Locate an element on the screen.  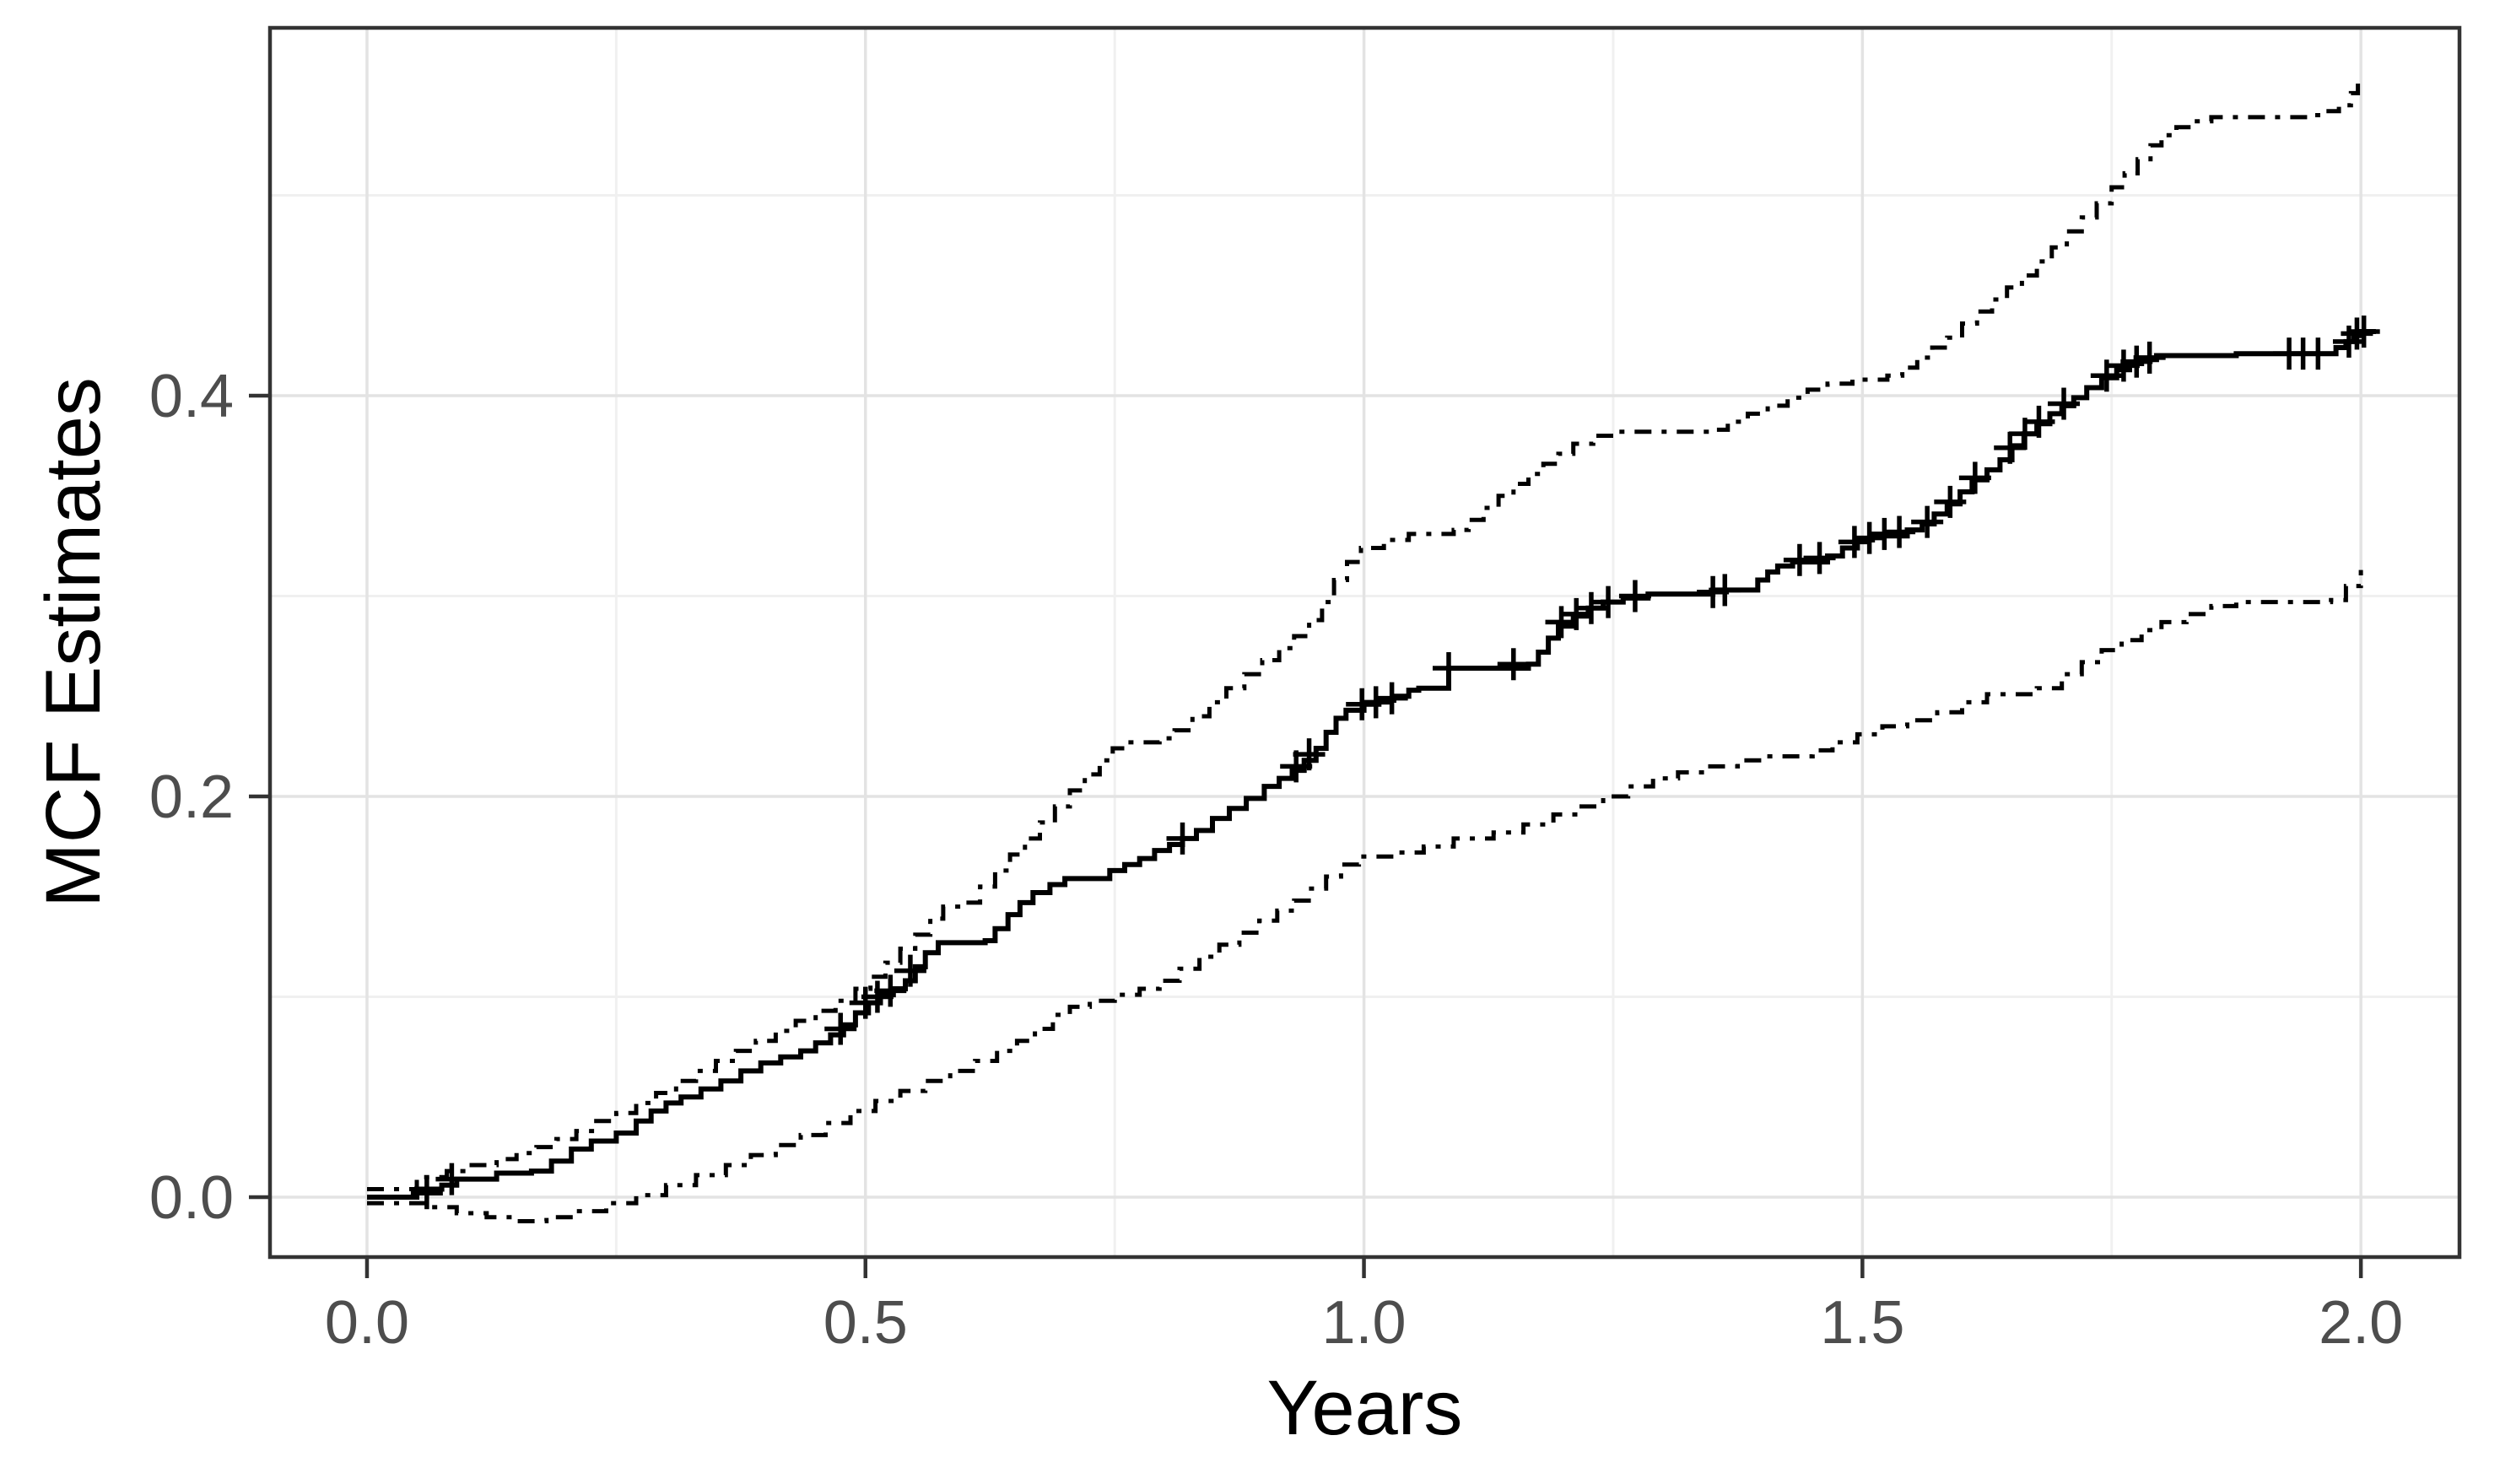
x-axis-tick-label: 0.0 is located at coordinates (367, 1323).